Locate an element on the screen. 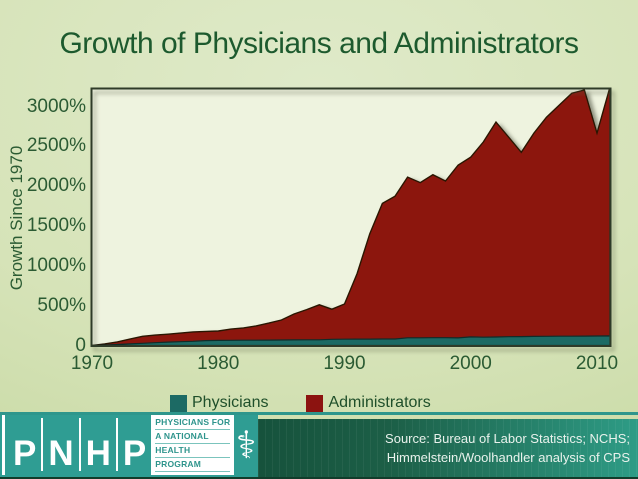  x-tick-label: 2000 is located at coordinates (470, 363).